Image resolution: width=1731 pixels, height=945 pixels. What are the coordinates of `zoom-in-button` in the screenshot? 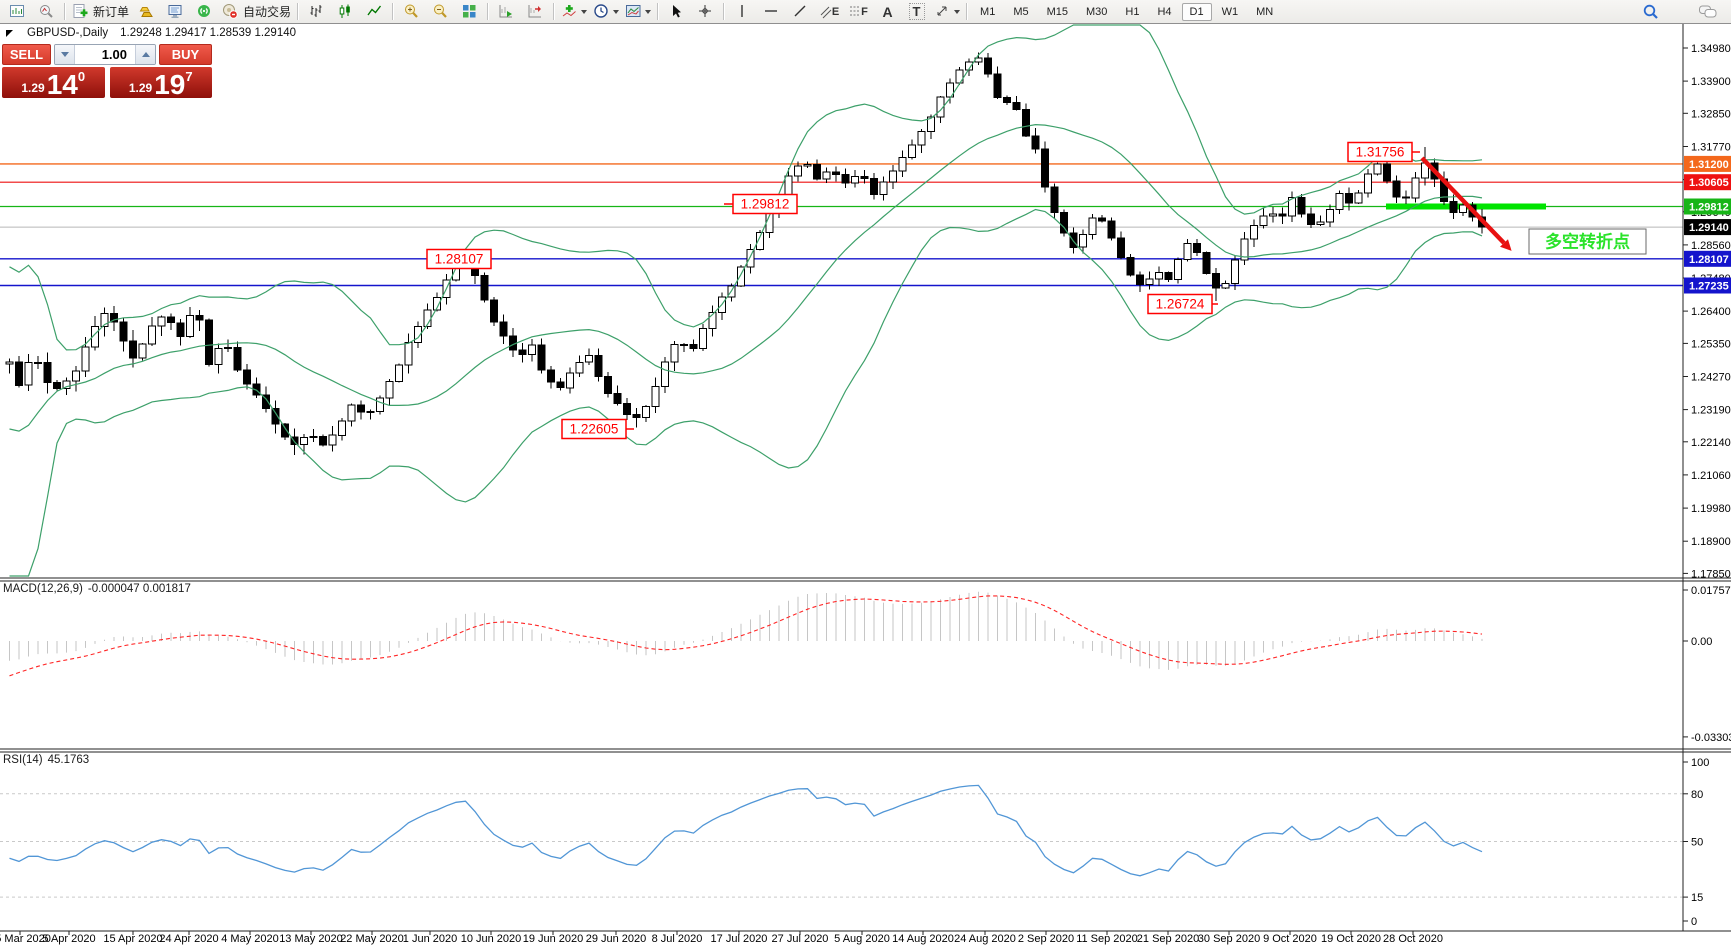 It's located at (411, 12).